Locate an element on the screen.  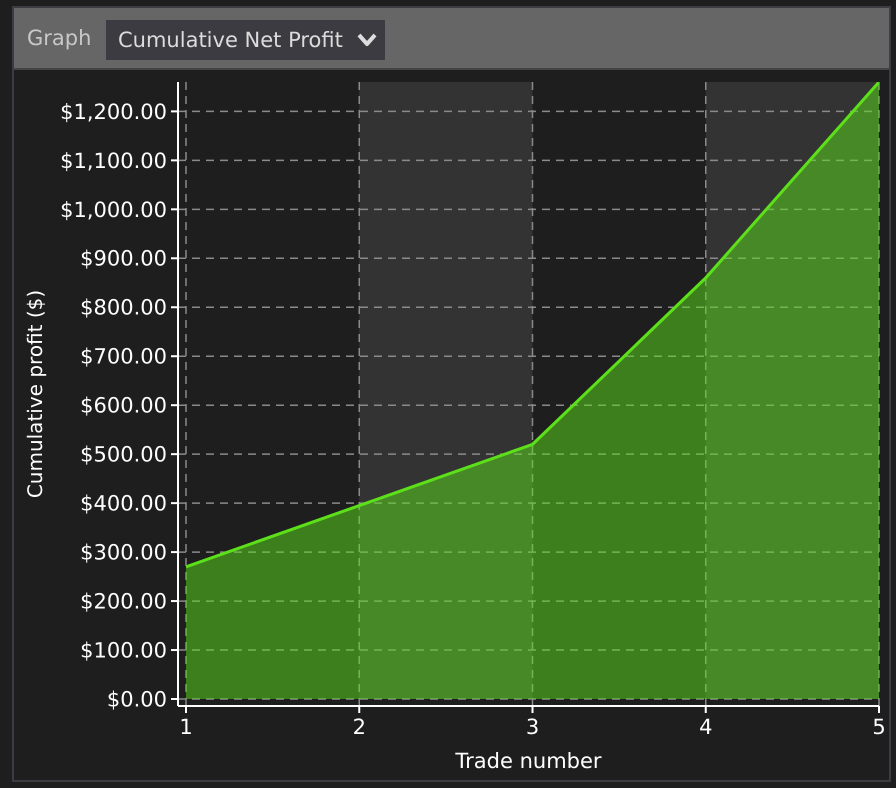
dropdown: Cumulative Net Profit is located at coordinates (245, 40).